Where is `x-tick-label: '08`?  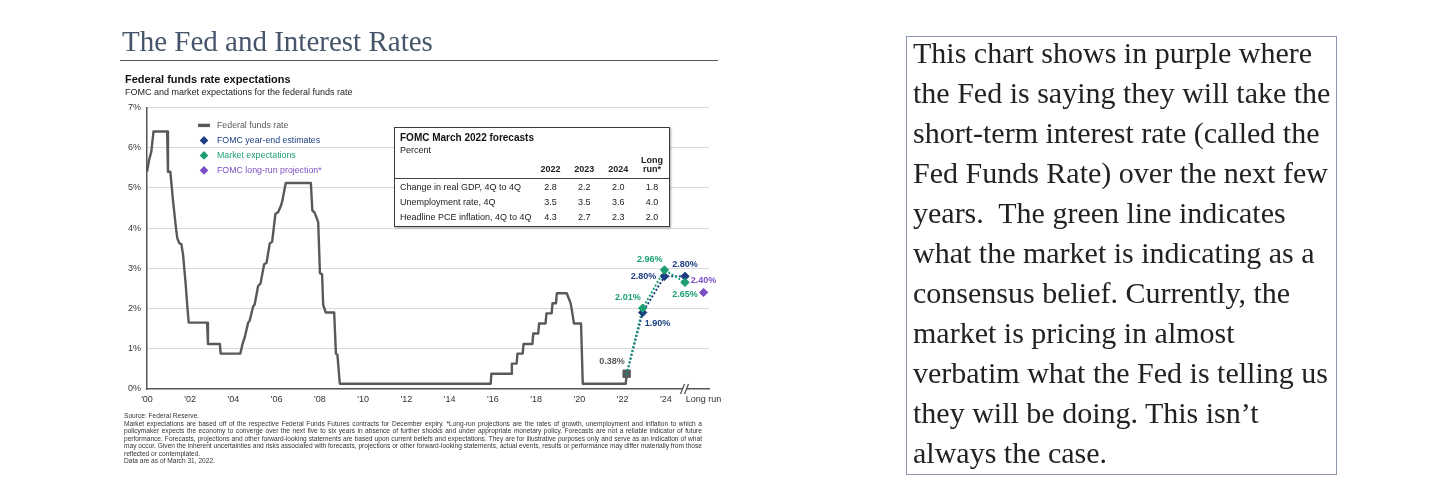 x-tick-label: '08 is located at coordinates (320, 398).